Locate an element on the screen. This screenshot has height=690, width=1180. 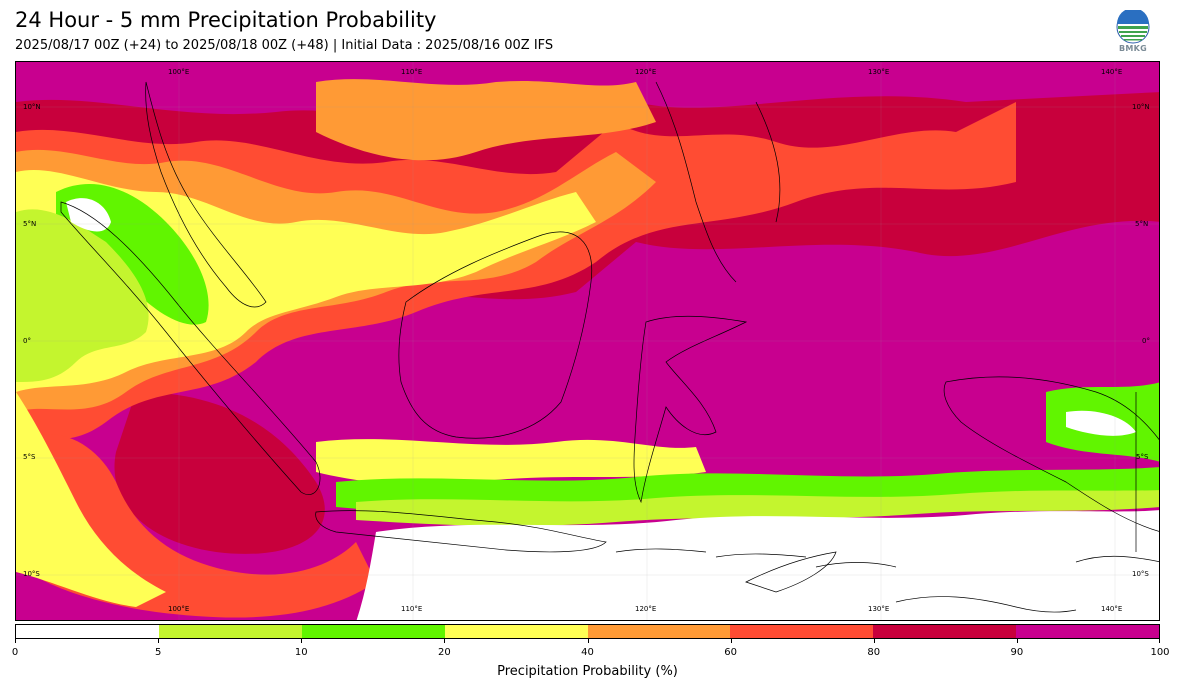
colorbar-tick-label: 10 is located at coordinates (301, 652).